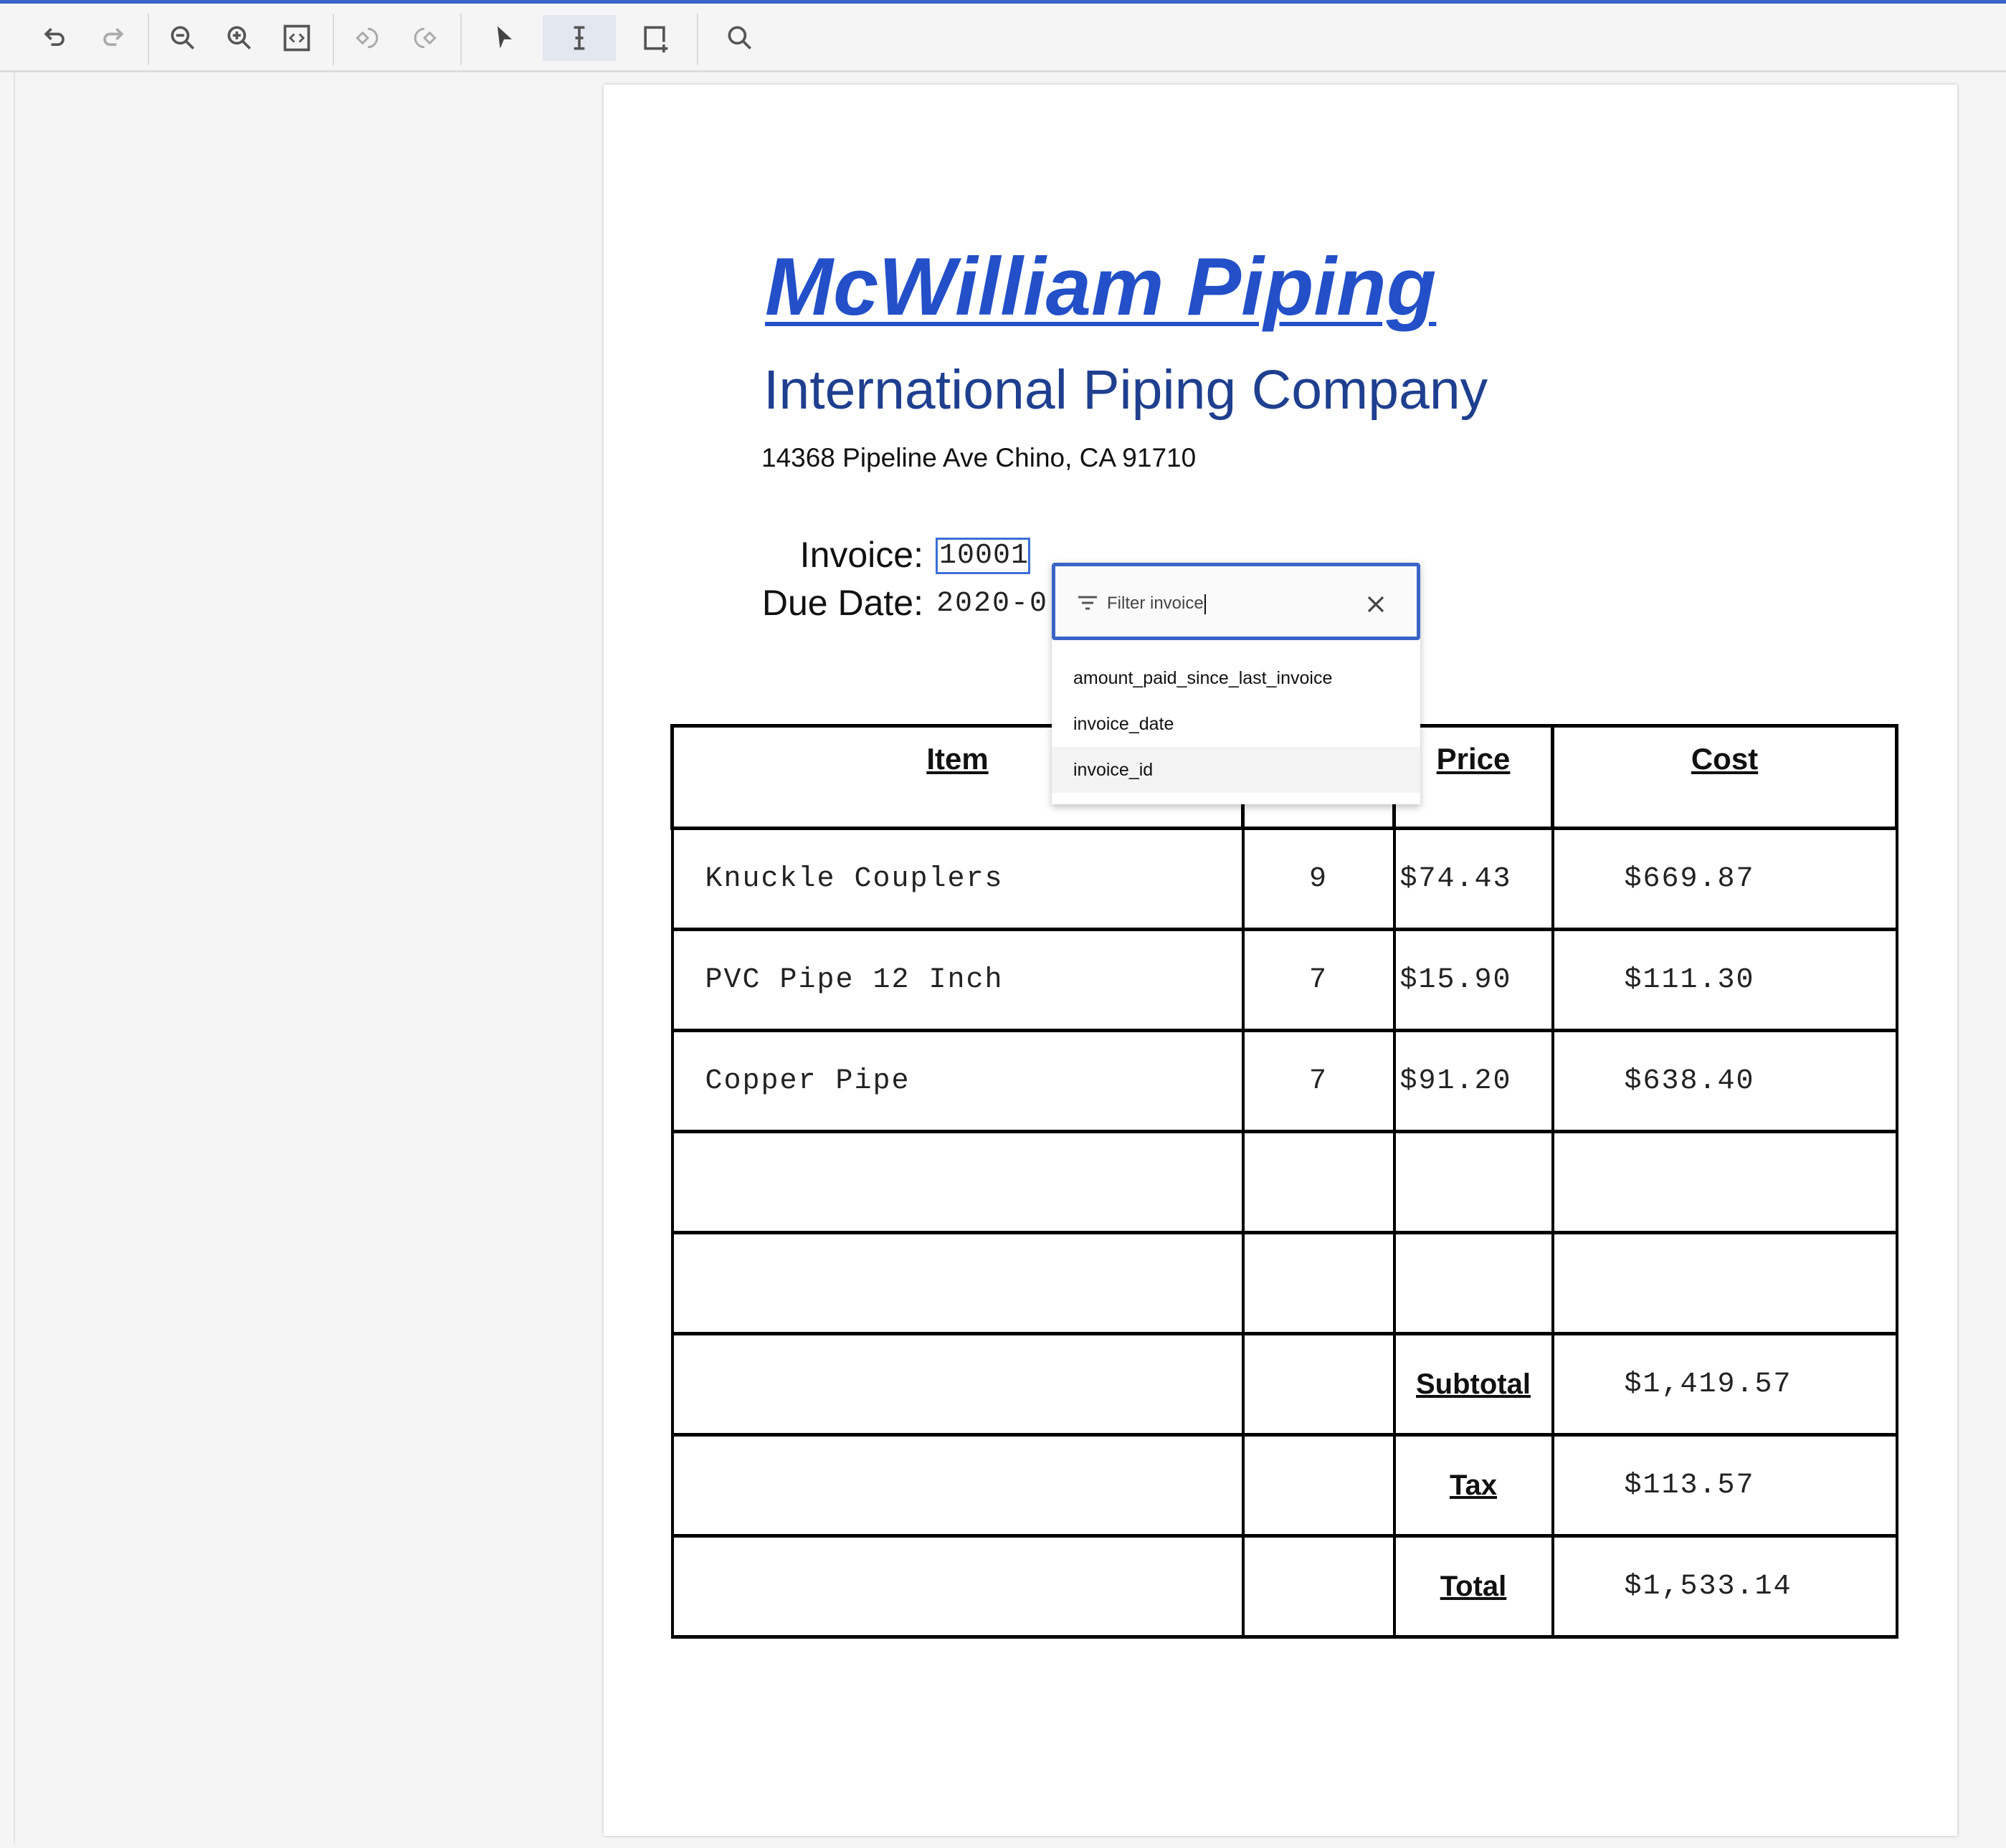  I want to click on tax-row: Tax $113.57, so click(1284, 1485).